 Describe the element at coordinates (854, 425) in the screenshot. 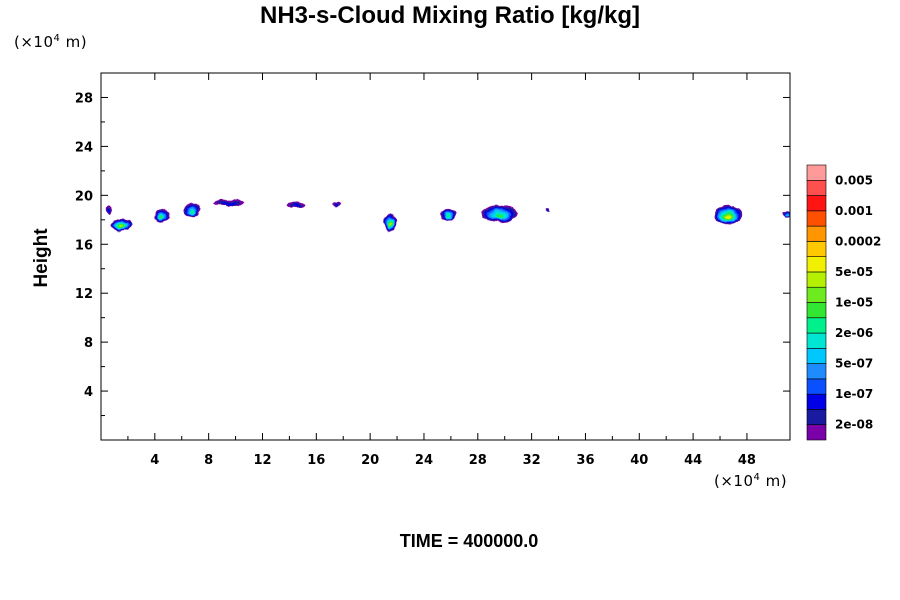

I see `colorbar-label: 2e-08` at that location.